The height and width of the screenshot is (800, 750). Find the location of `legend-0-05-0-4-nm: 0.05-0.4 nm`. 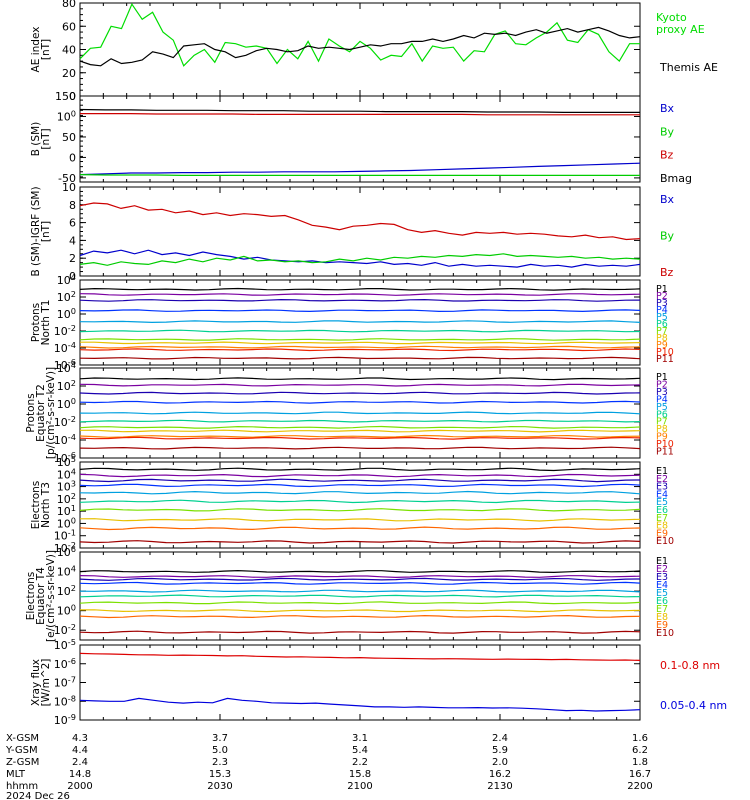

legend-0-05-0-4-nm: 0.05-0.4 nm is located at coordinates (693, 705).